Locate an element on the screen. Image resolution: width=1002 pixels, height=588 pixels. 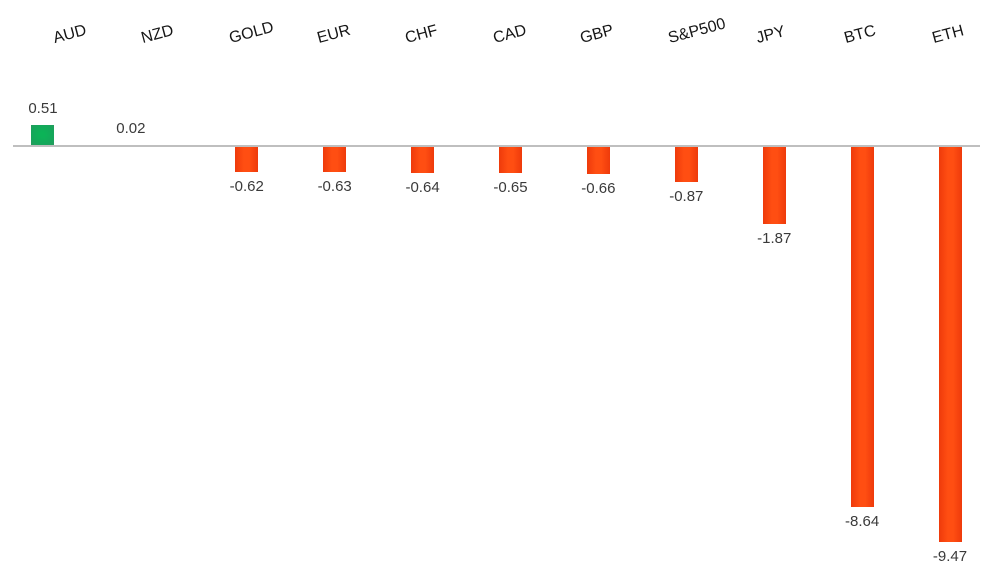
bar-sp500 is located at coordinates (686, 164).